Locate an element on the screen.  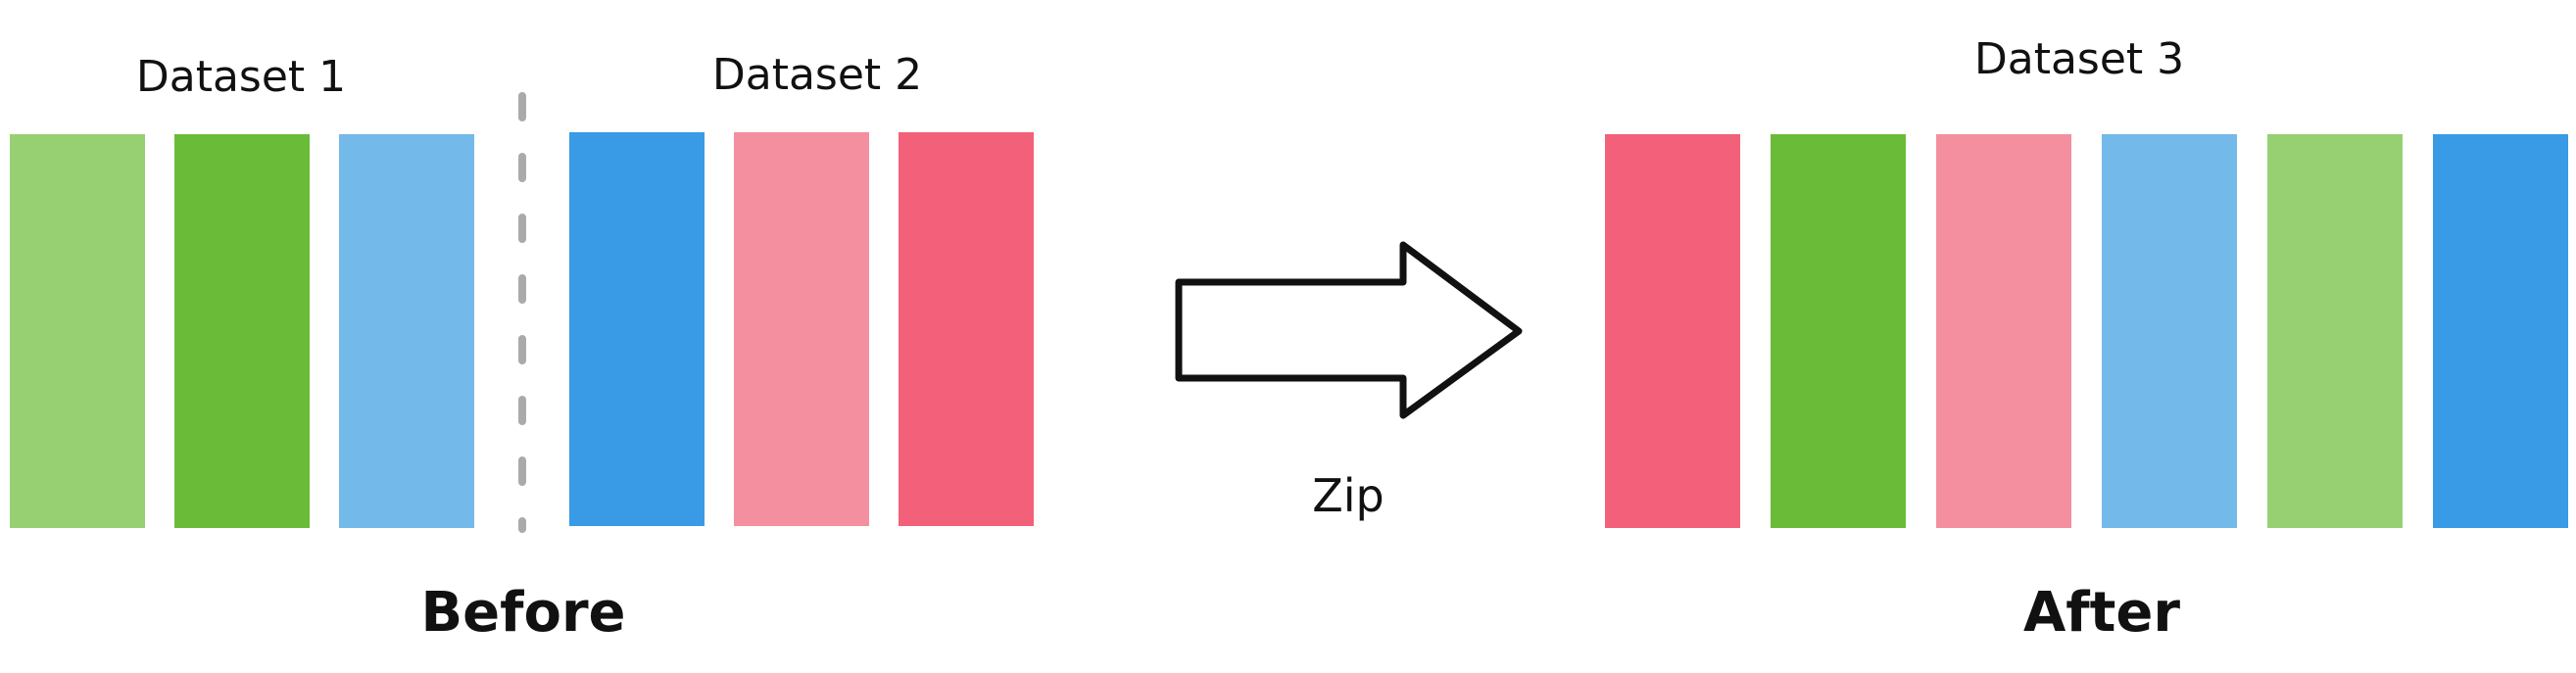
dataset-3-label: Dataset 3 is located at coordinates (2079, 59).